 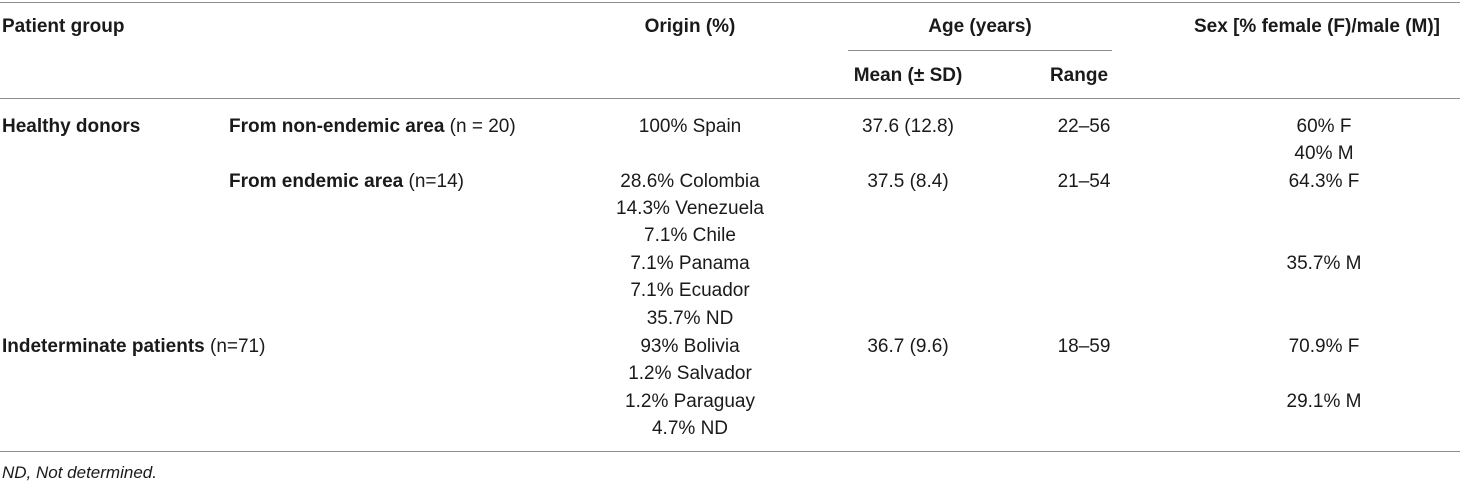 I want to click on header-bottom-rule, so click(x=730, y=98).